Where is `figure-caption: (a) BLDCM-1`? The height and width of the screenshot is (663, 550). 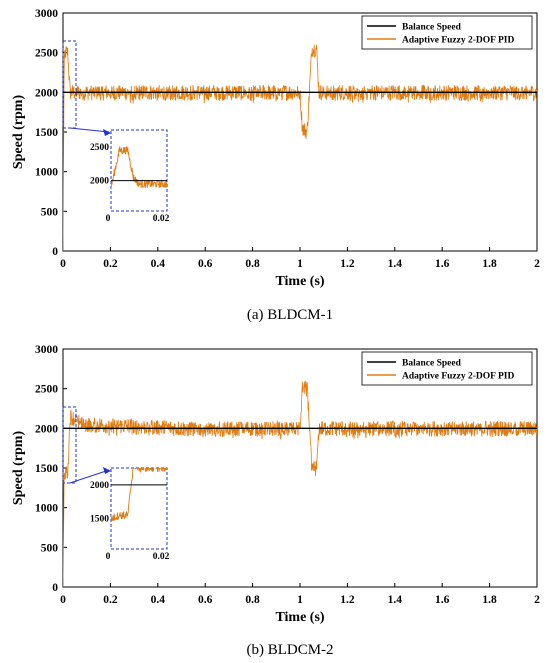 figure-caption: (a) BLDCM-1 is located at coordinates (290, 315).